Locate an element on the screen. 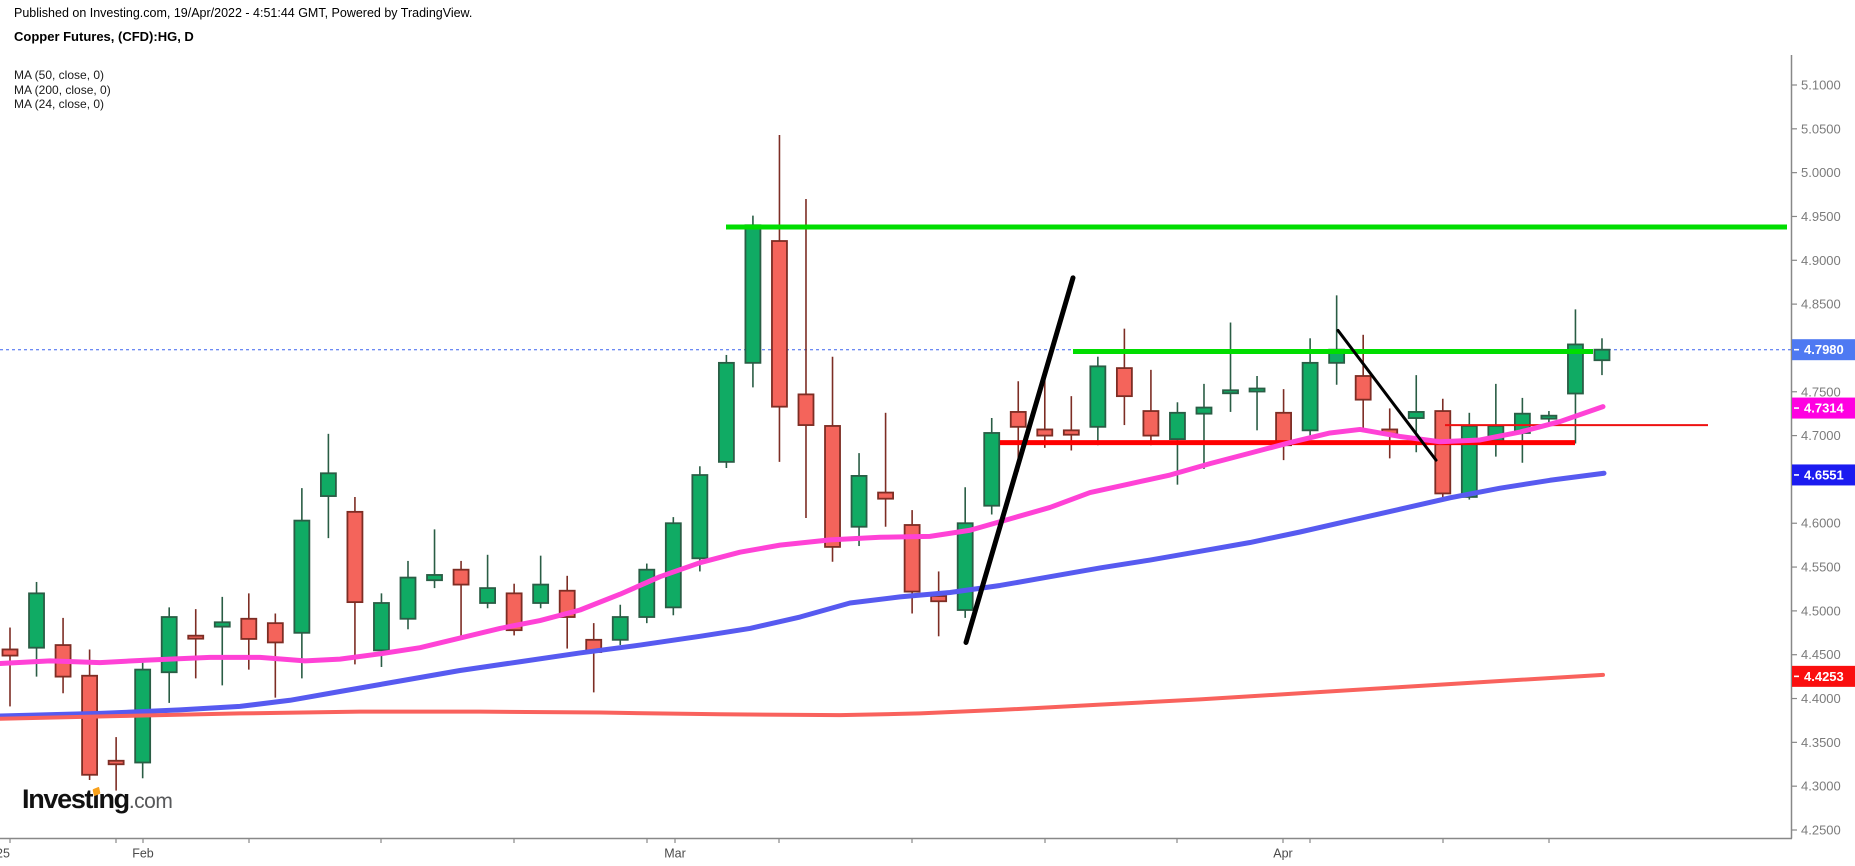 The image size is (1855, 866). price-axis-label: 4.4000 is located at coordinates (1821, 698).